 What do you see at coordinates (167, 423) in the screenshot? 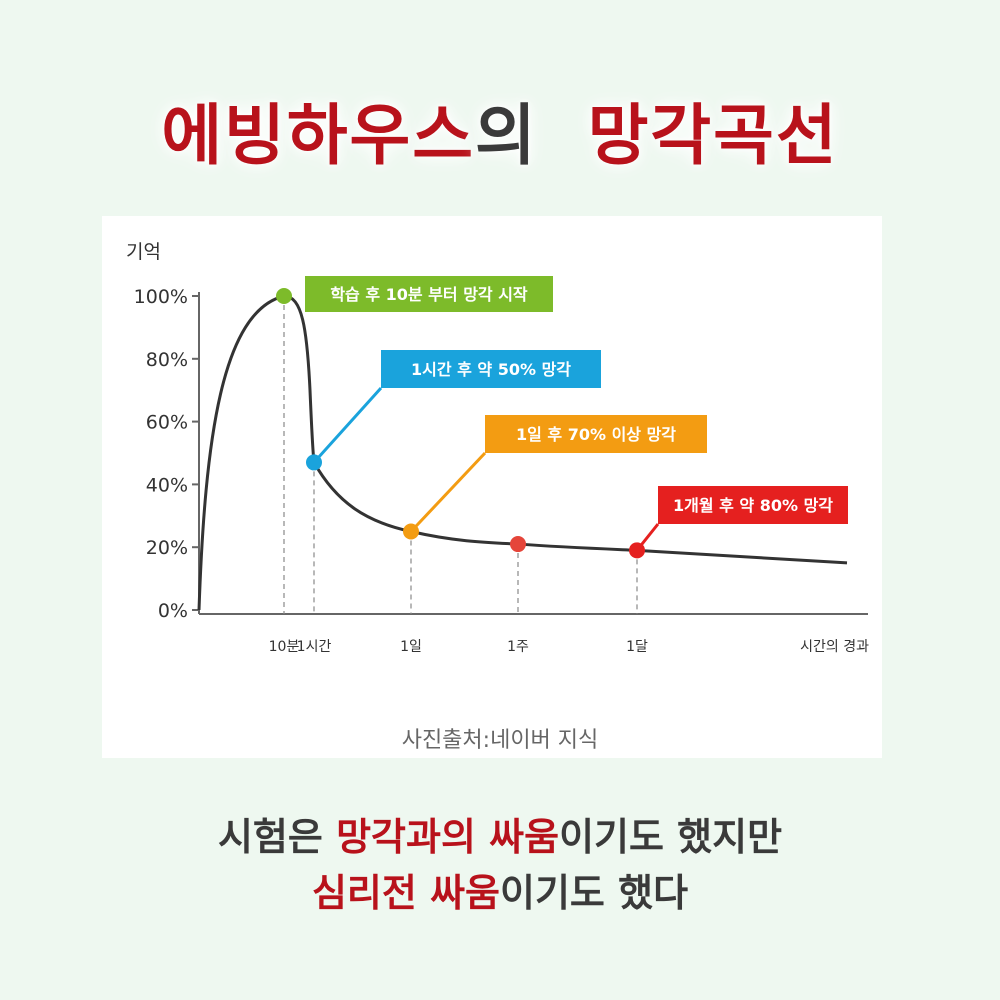
I see `y-tick-label: 60%` at bounding box center [167, 423].